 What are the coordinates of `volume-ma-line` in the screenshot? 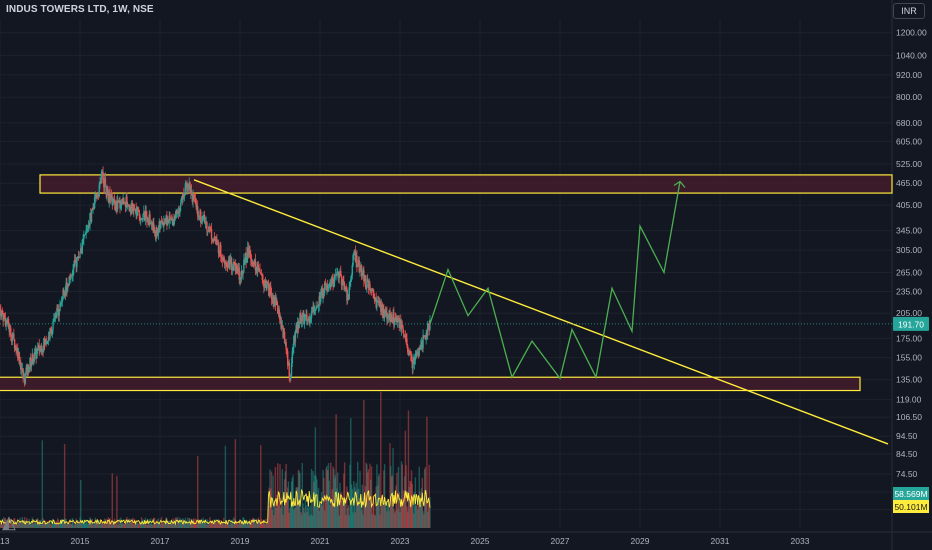 It's located at (215, 507).